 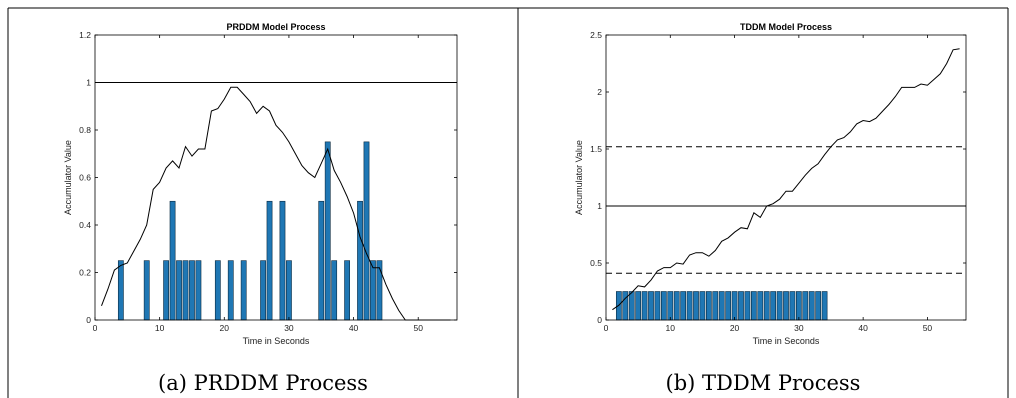 What do you see at coordinates (599, 92) in the screenshot?
I see `y-tick-label-4: 2` at bounding box center [599, 92].